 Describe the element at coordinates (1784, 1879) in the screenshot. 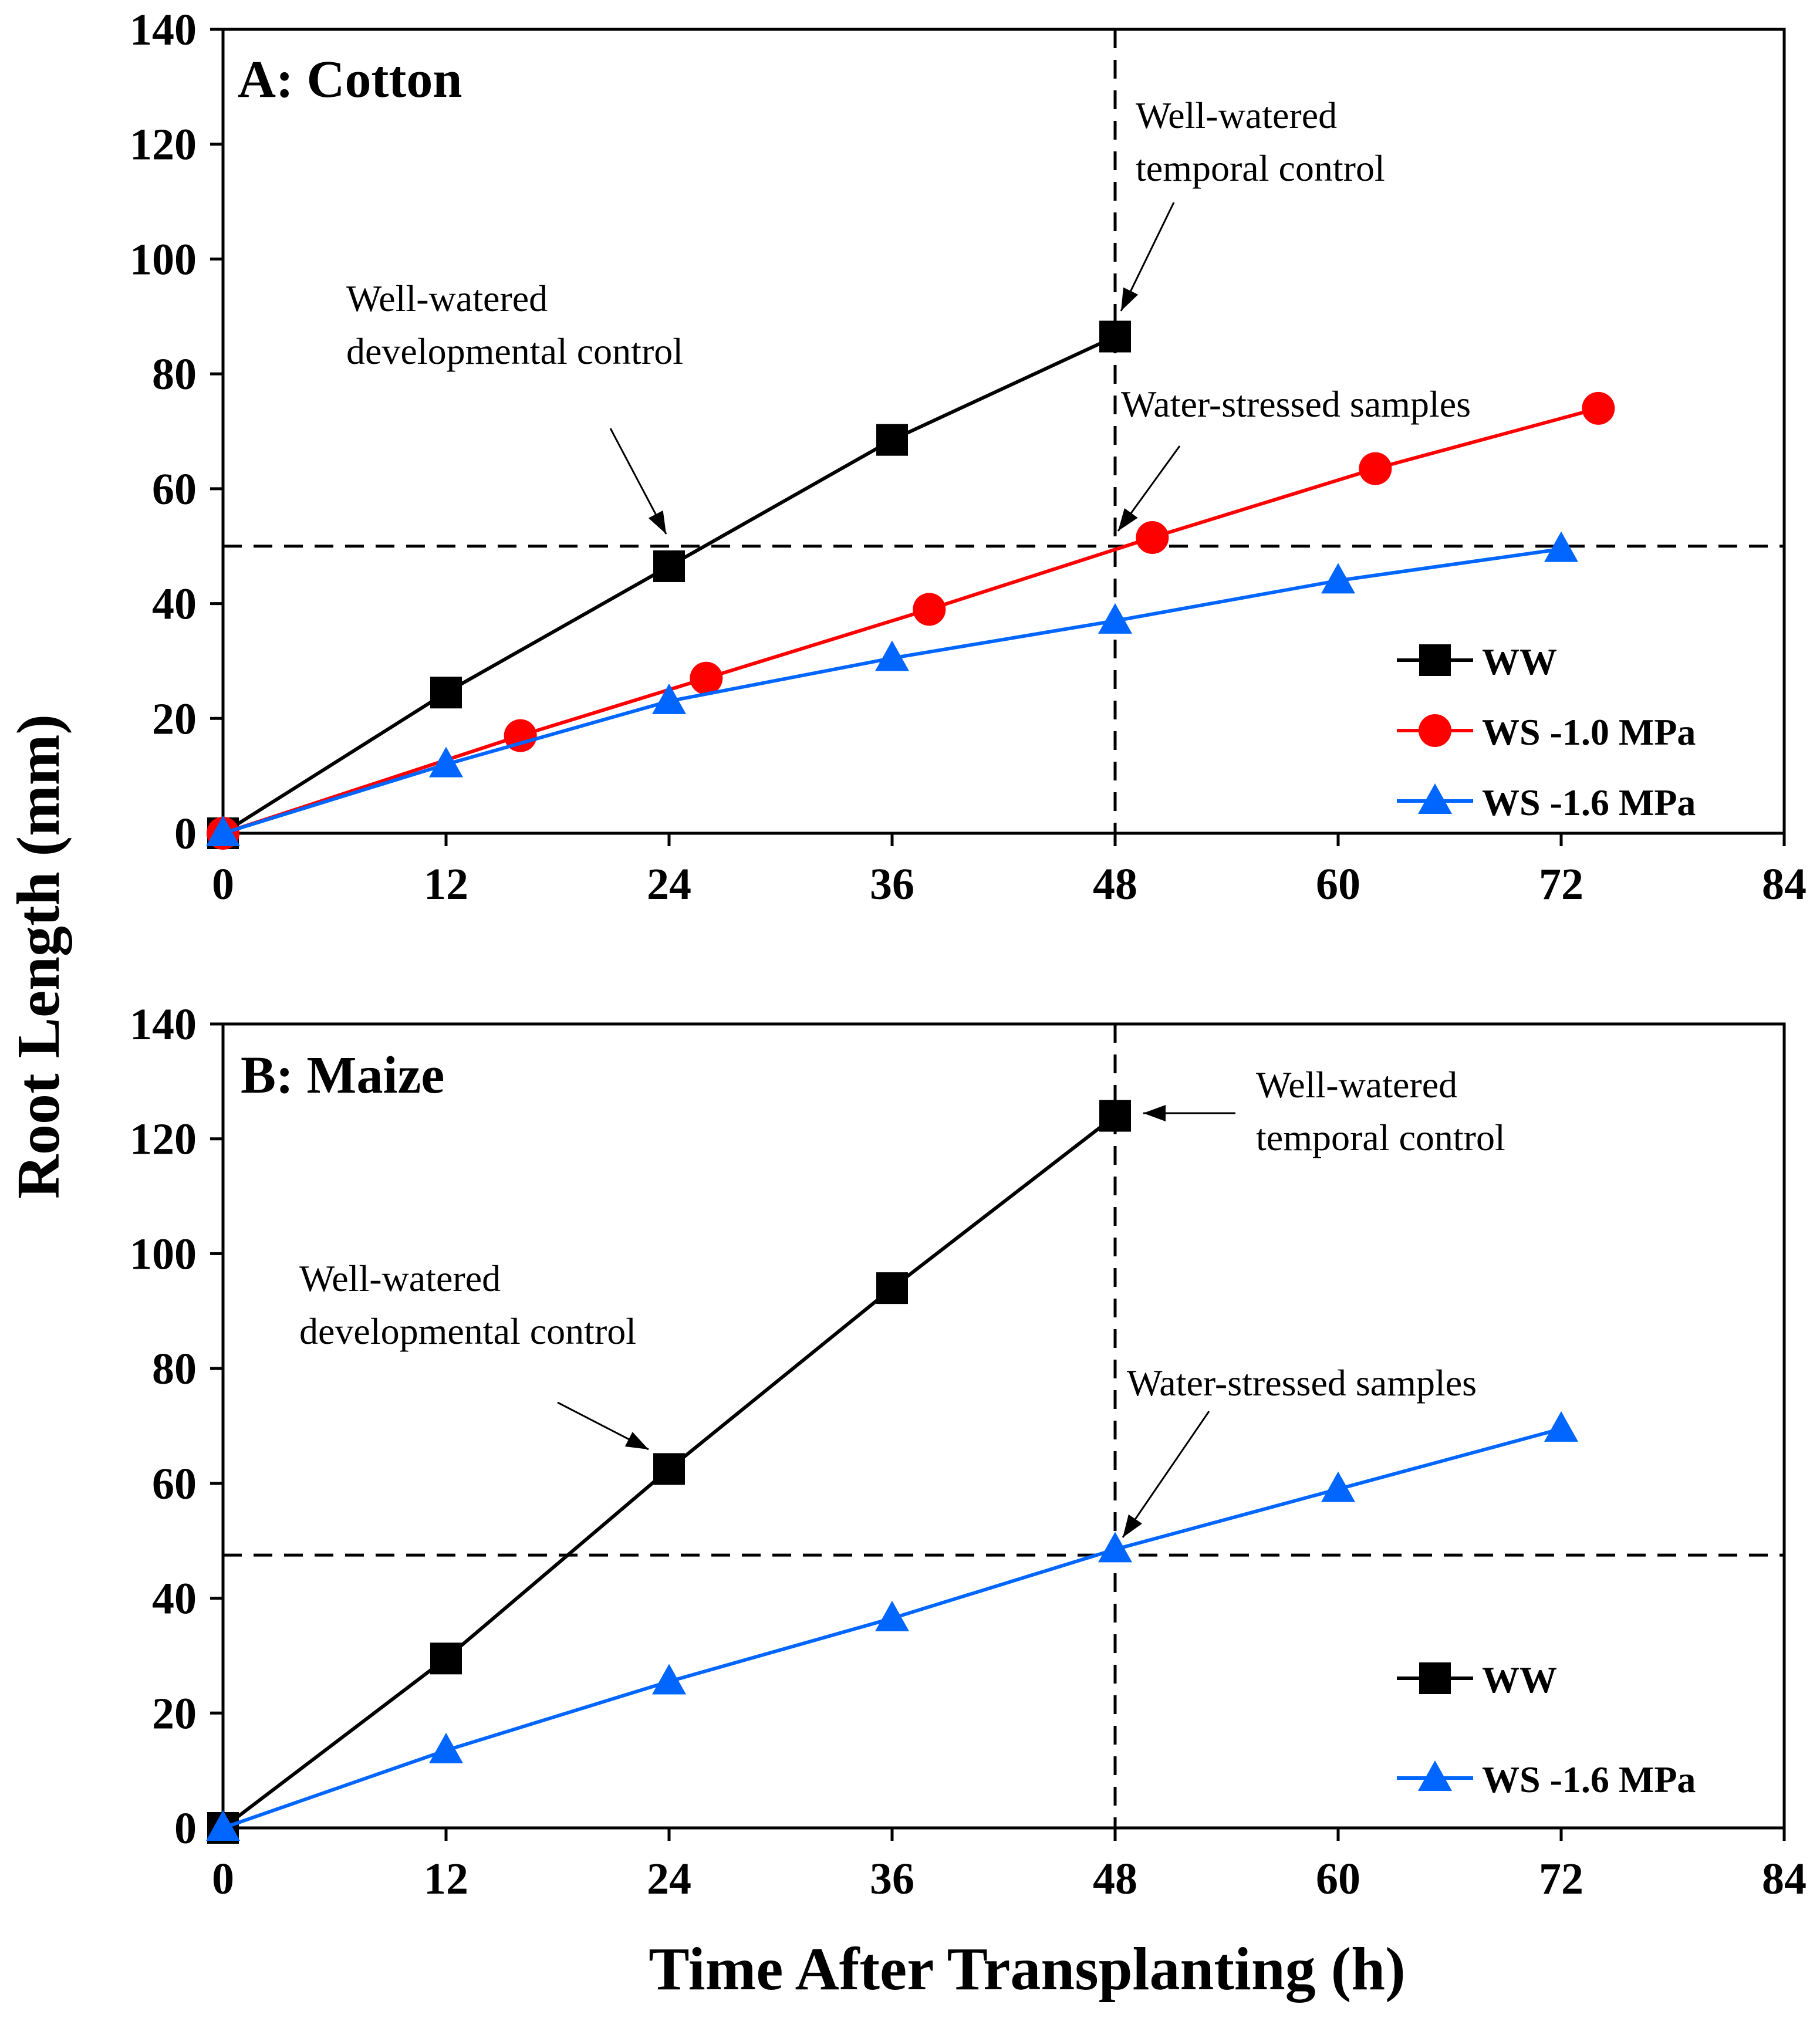

I see `x-tick-label: 84` at that location.